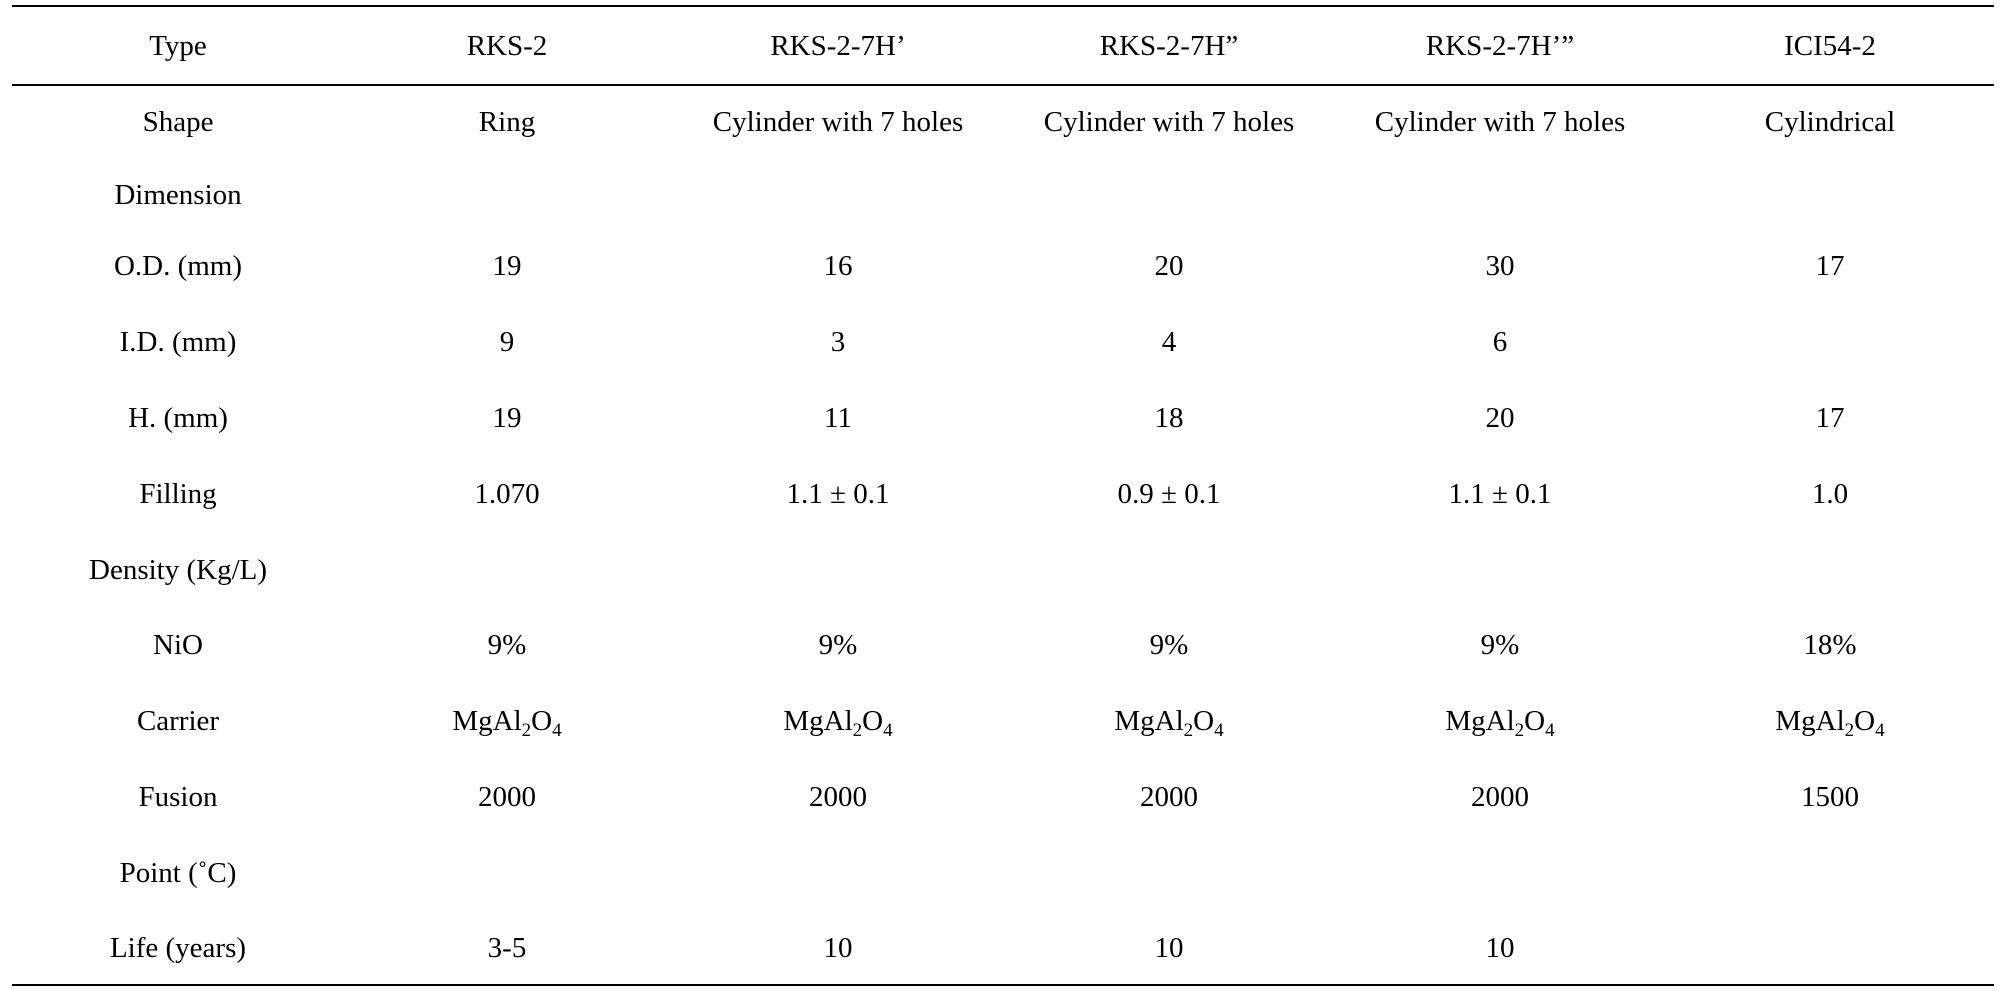 Image resolution: width=2002 pixels, height=991 pixels. What do you see at coordinates (838, 418) in the screenshot?
I see `table-cell: 11` at bounding box center [838, 418].